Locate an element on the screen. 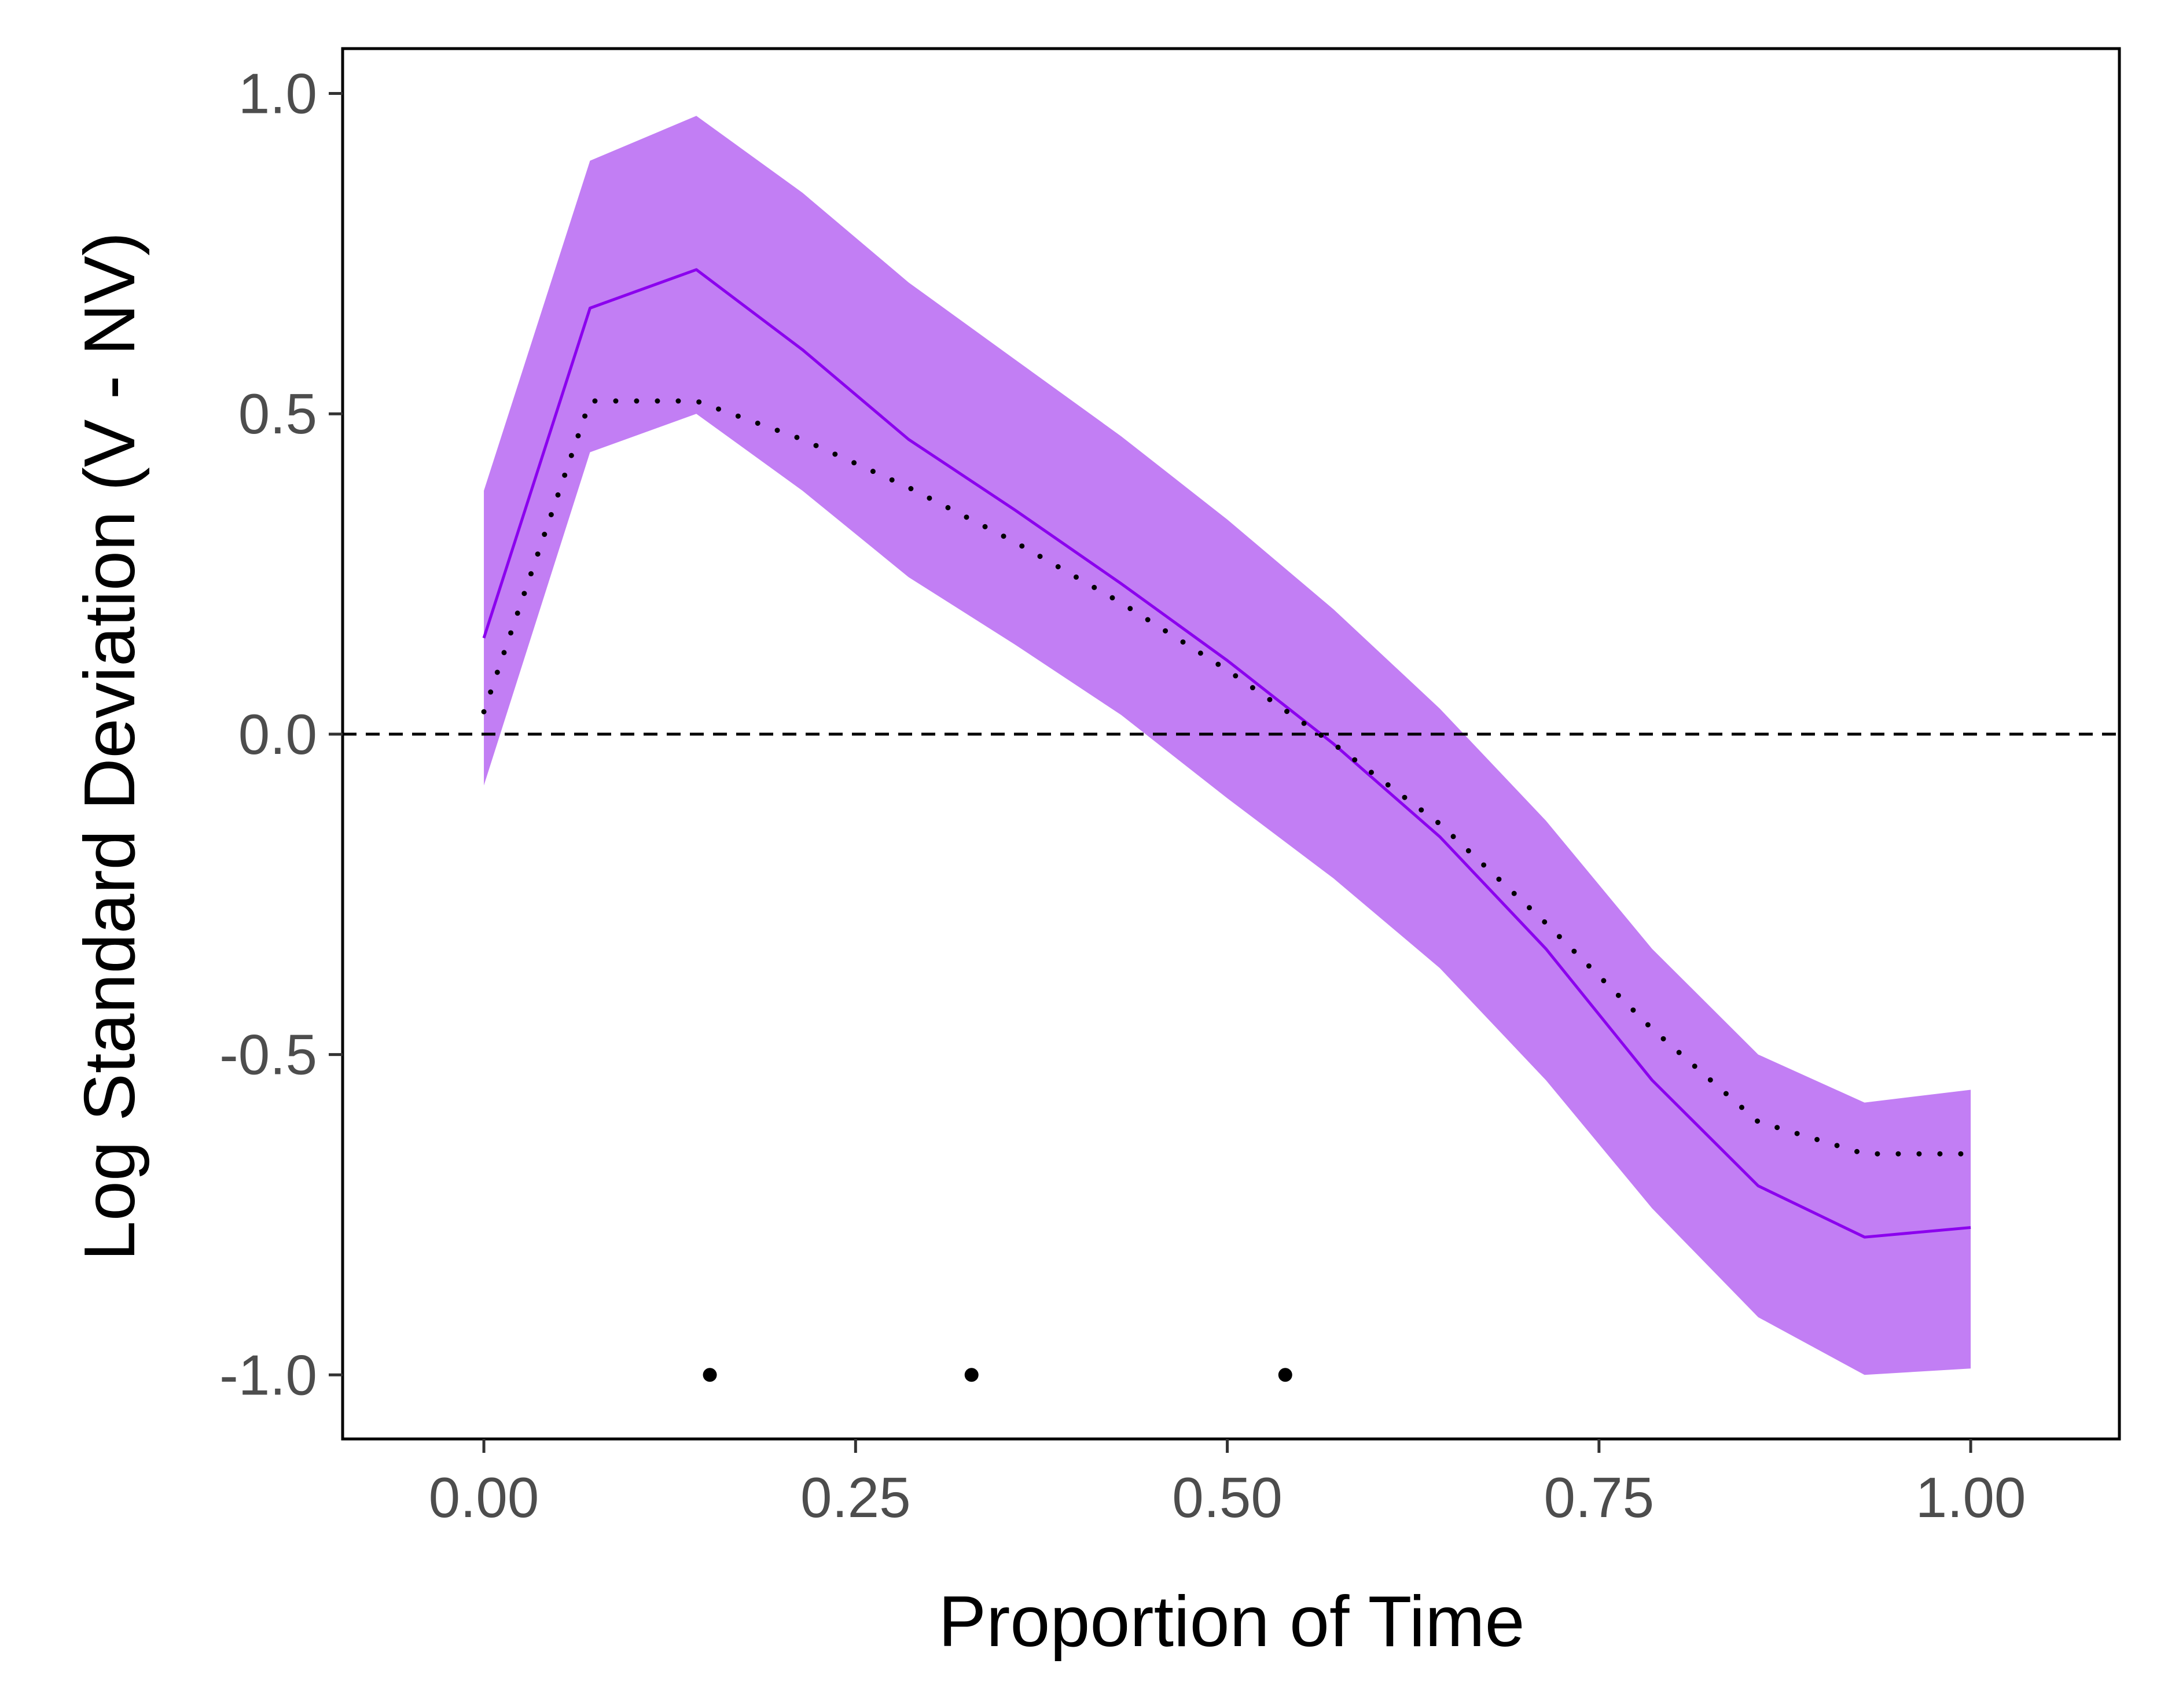 The image size is (2157, 1708). y-tick-label: -1.0 is located at coordinates (268, 1375).